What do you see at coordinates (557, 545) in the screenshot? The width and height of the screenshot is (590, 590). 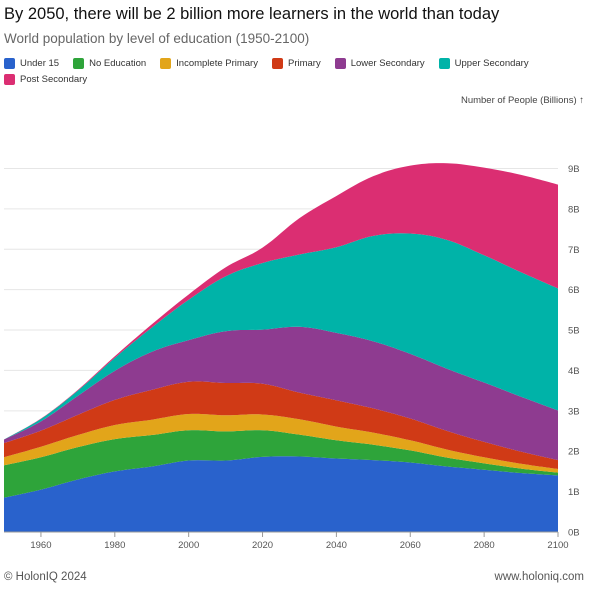 I see `x-tick-label: 2100` at bounding box center [557, 545].